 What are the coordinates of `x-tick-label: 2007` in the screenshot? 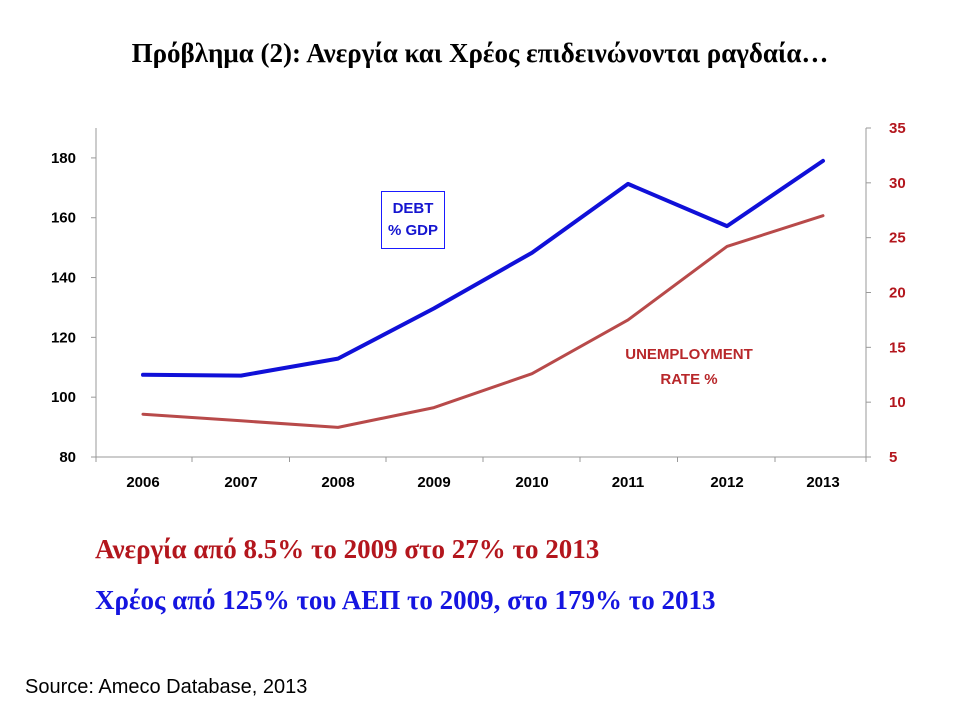 It's located at (240, 482).